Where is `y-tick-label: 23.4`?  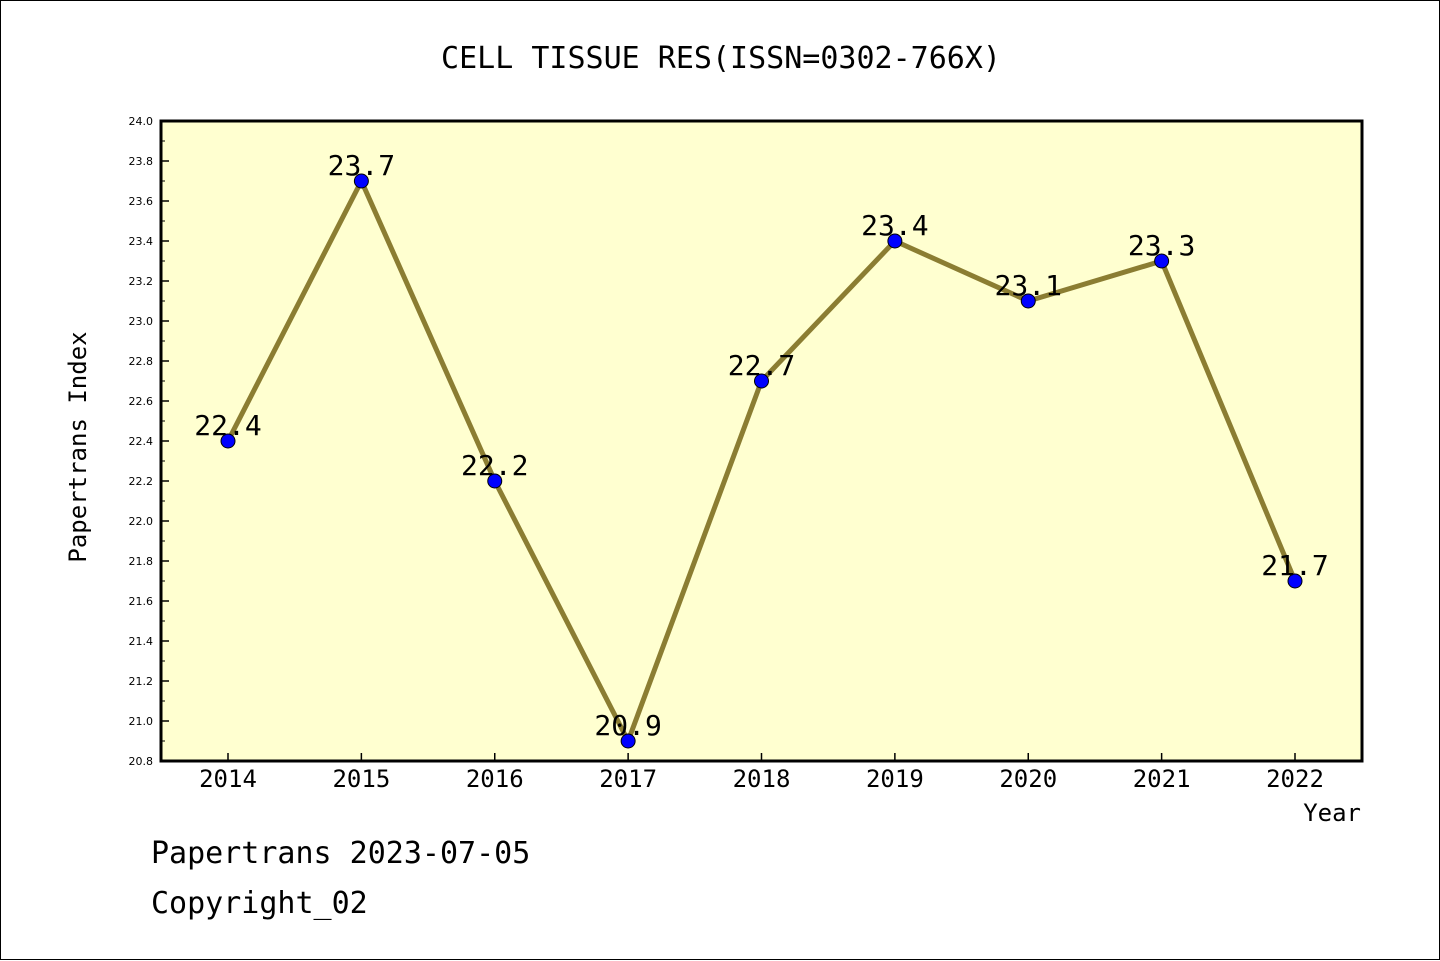
y-tick-label: 23.4 is located at coordinates (141, 241).